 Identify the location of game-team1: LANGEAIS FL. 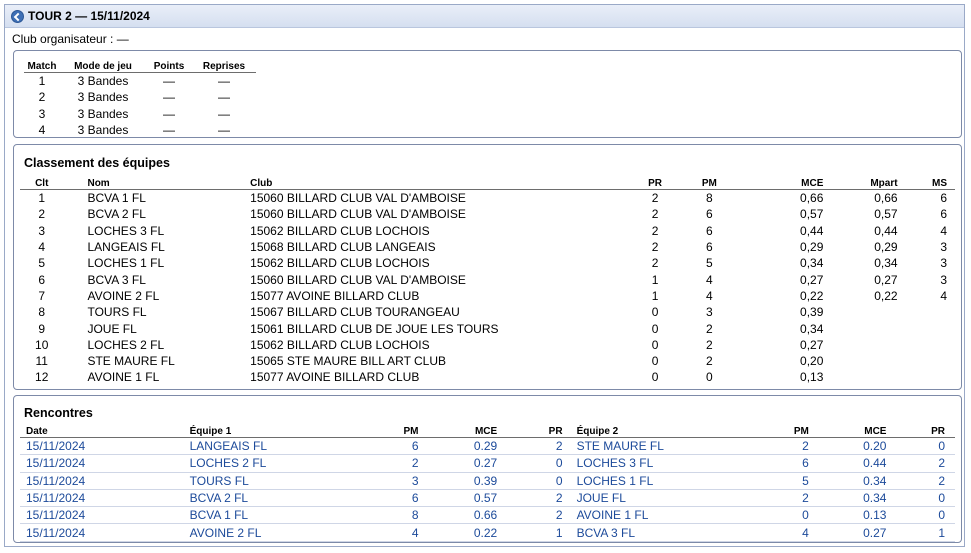
(286, 446).